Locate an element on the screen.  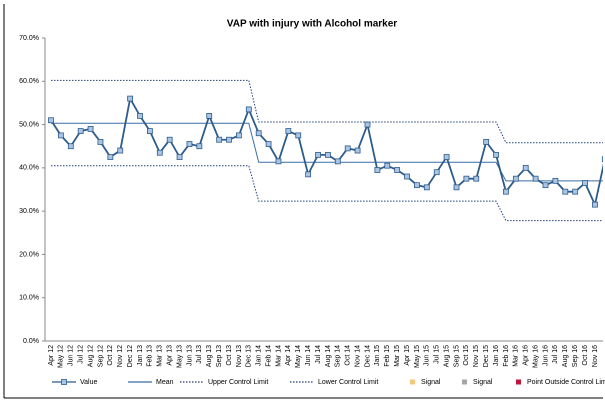
y-tick-label: 30.0% is located at coordinates (29, 211).